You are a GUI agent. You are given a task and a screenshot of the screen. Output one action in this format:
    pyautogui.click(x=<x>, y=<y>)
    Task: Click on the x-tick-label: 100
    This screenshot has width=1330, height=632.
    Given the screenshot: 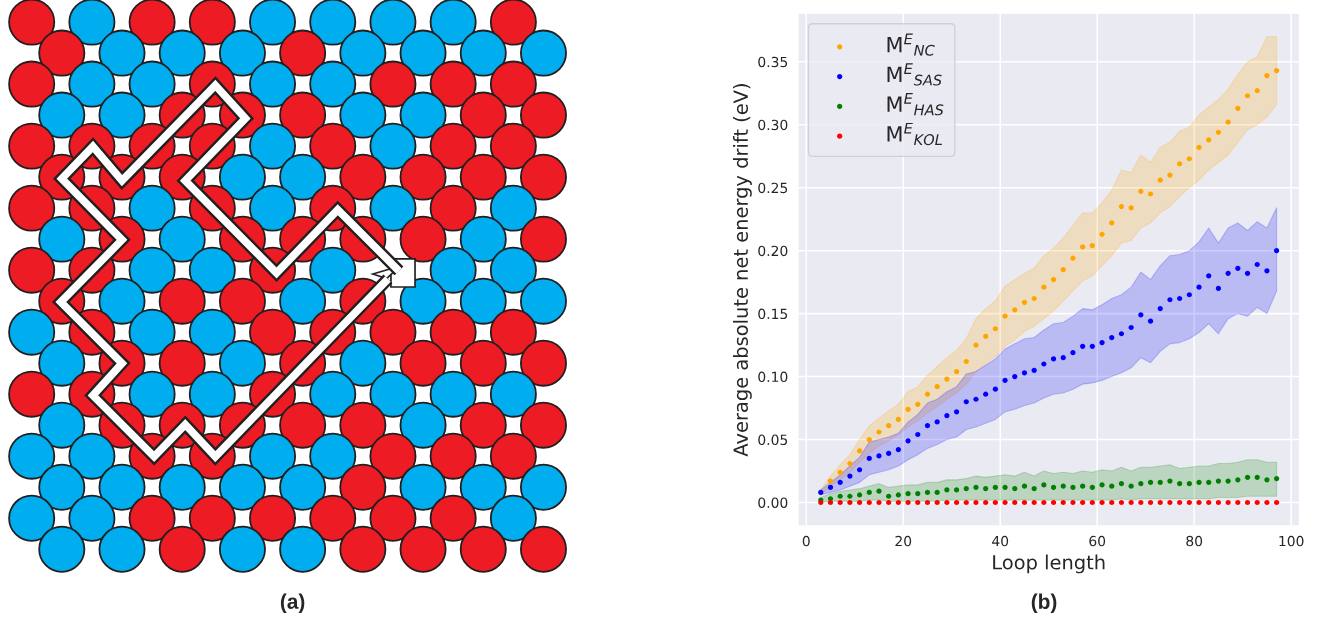 What is the action you would take?
    pyautogui.click(x=1291, y=541)
    